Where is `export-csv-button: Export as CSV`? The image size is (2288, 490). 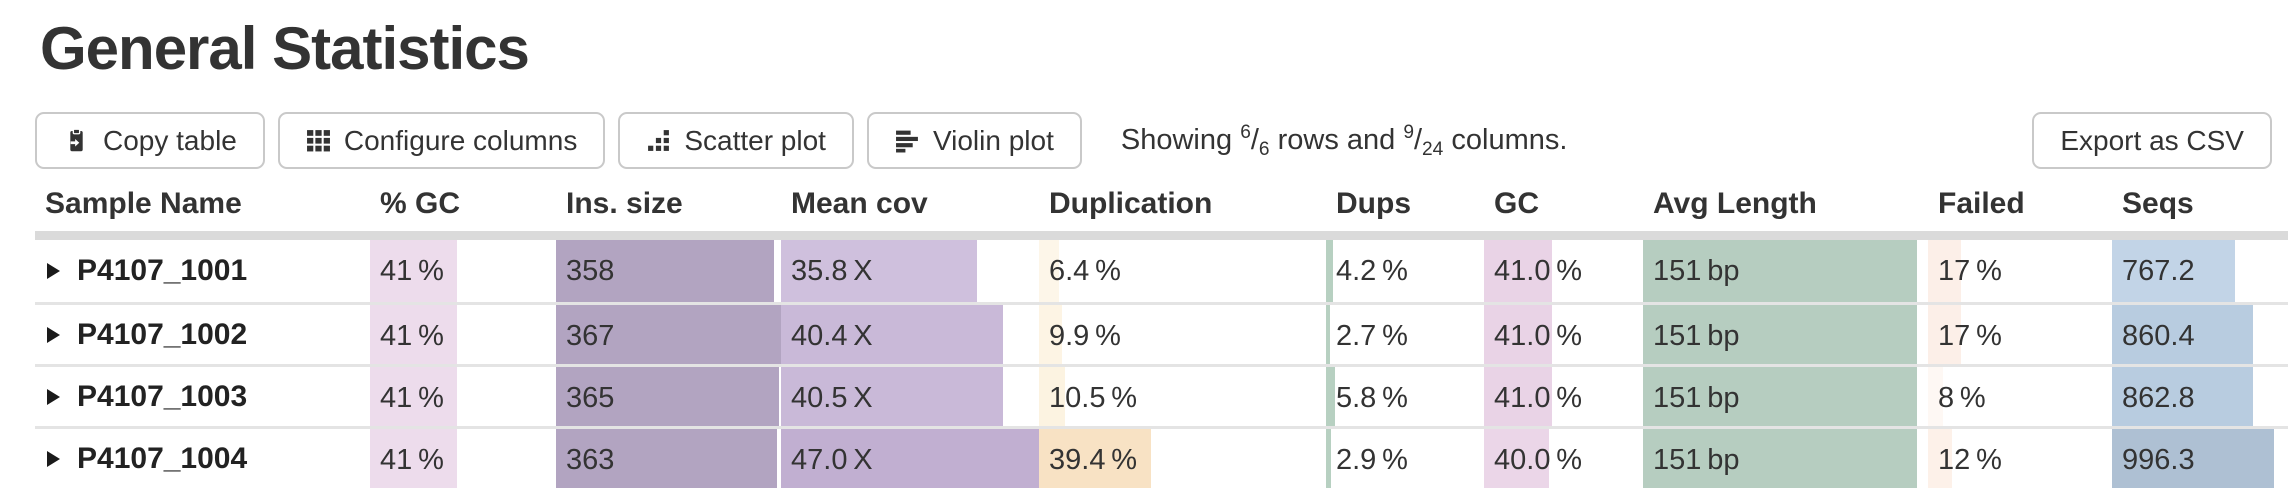
export-csv-button: Export as CSV is located at coordinates (2152, 140).